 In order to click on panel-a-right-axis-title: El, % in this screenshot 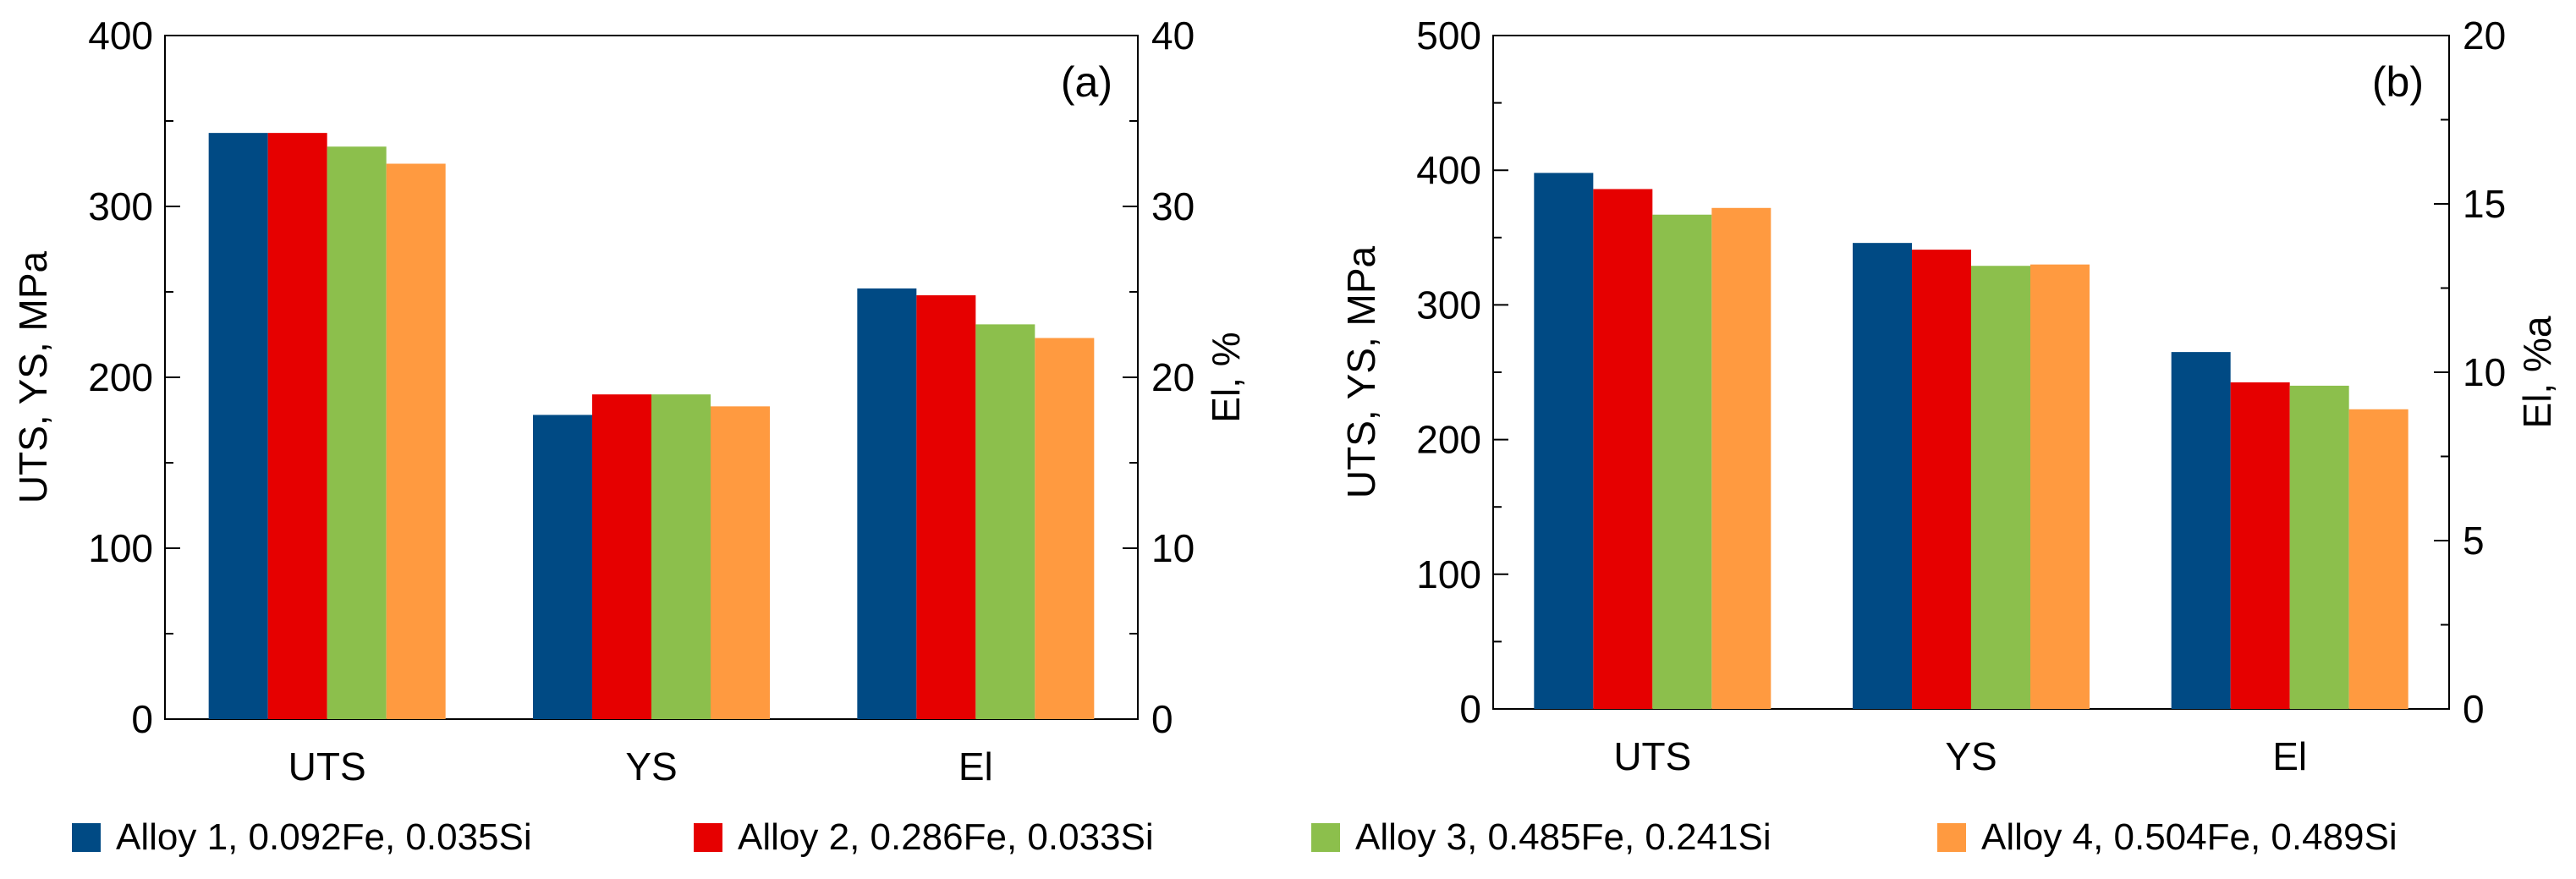, I will do `click(1226, 377)`.